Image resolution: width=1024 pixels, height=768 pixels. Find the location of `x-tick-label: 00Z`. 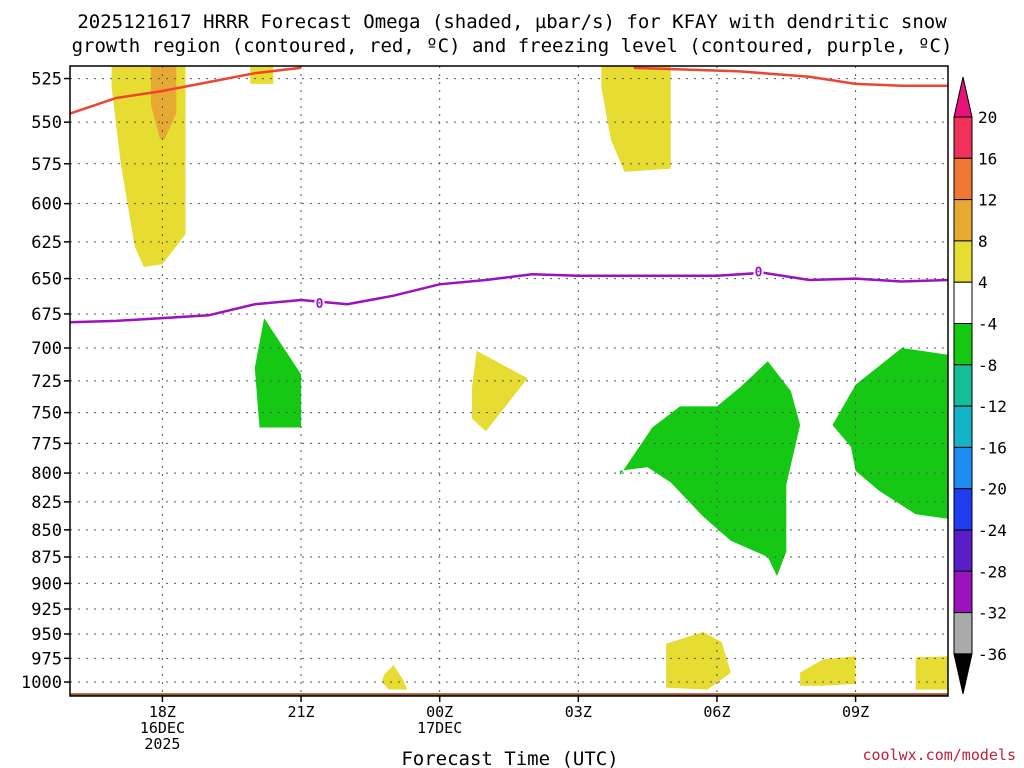

x-tick-label: 00Z is located at coordinates (439, 712).